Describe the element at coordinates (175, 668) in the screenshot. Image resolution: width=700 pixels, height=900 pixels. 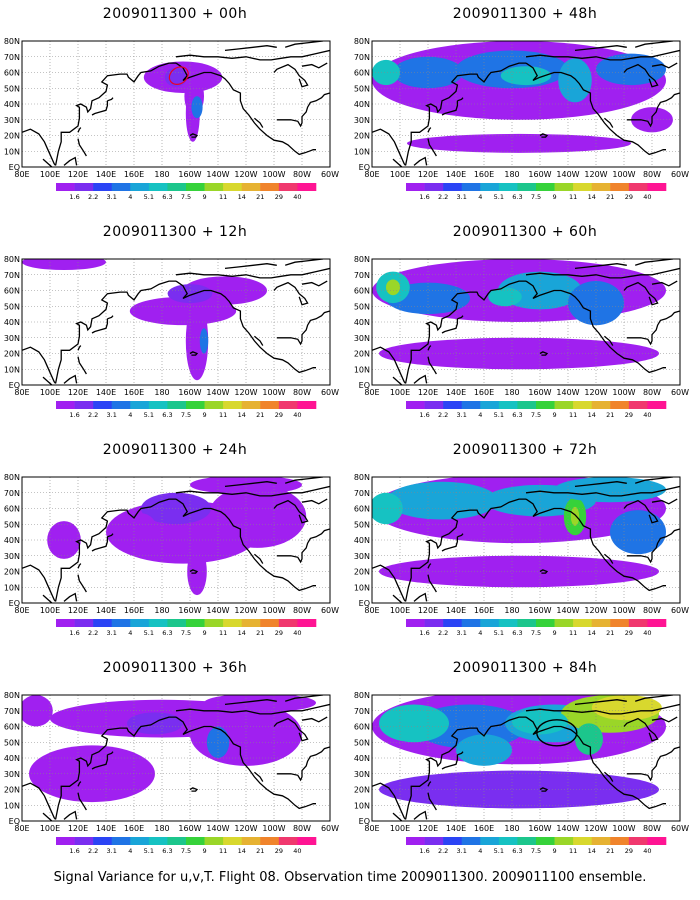
I see `panel-title: 2009011300 + 36h` at that location.